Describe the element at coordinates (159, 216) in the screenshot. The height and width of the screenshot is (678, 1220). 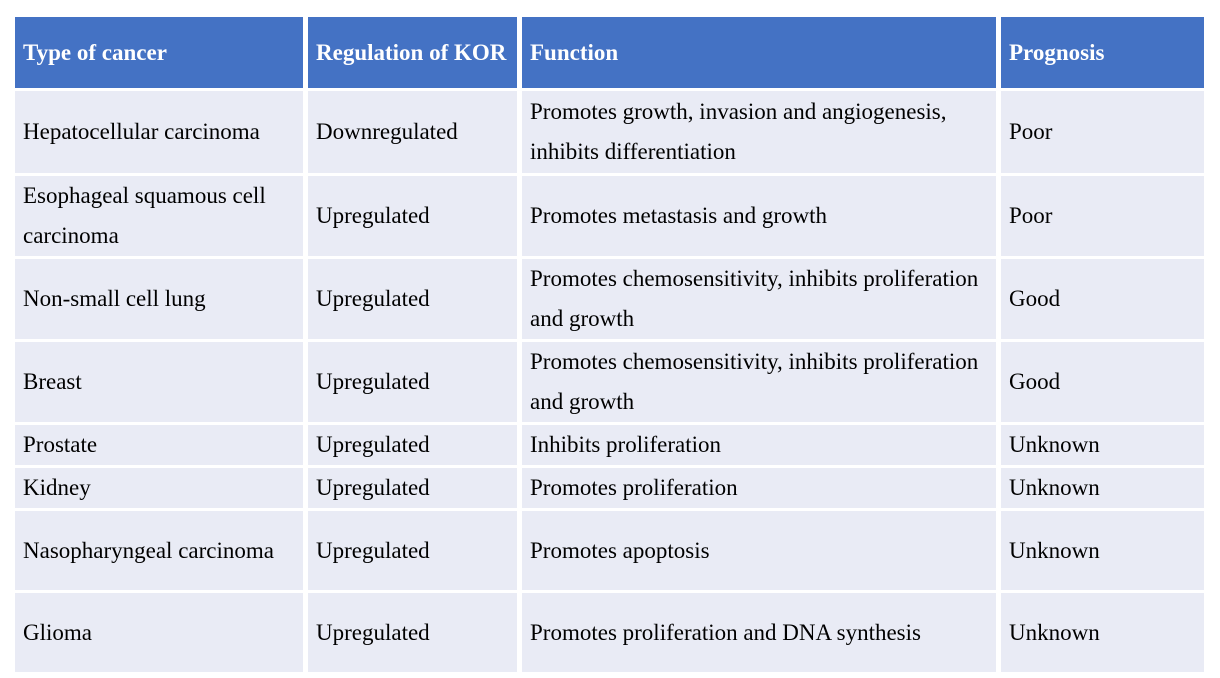
I see `cell-cancer-type: Esophageal squamous cell carcinoma` at that location.